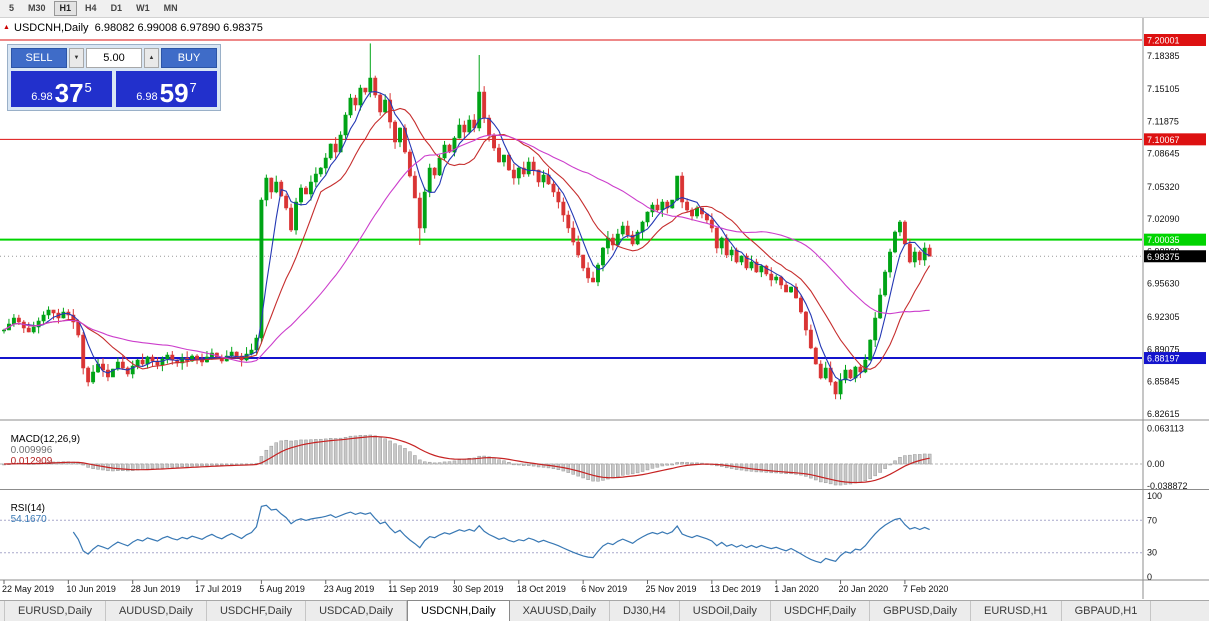 The height and width of the screenshot is (621, 1209). Describe the element at coordinates (1149, 577) in the screenshot. I see `svg-text: 0` at that location.